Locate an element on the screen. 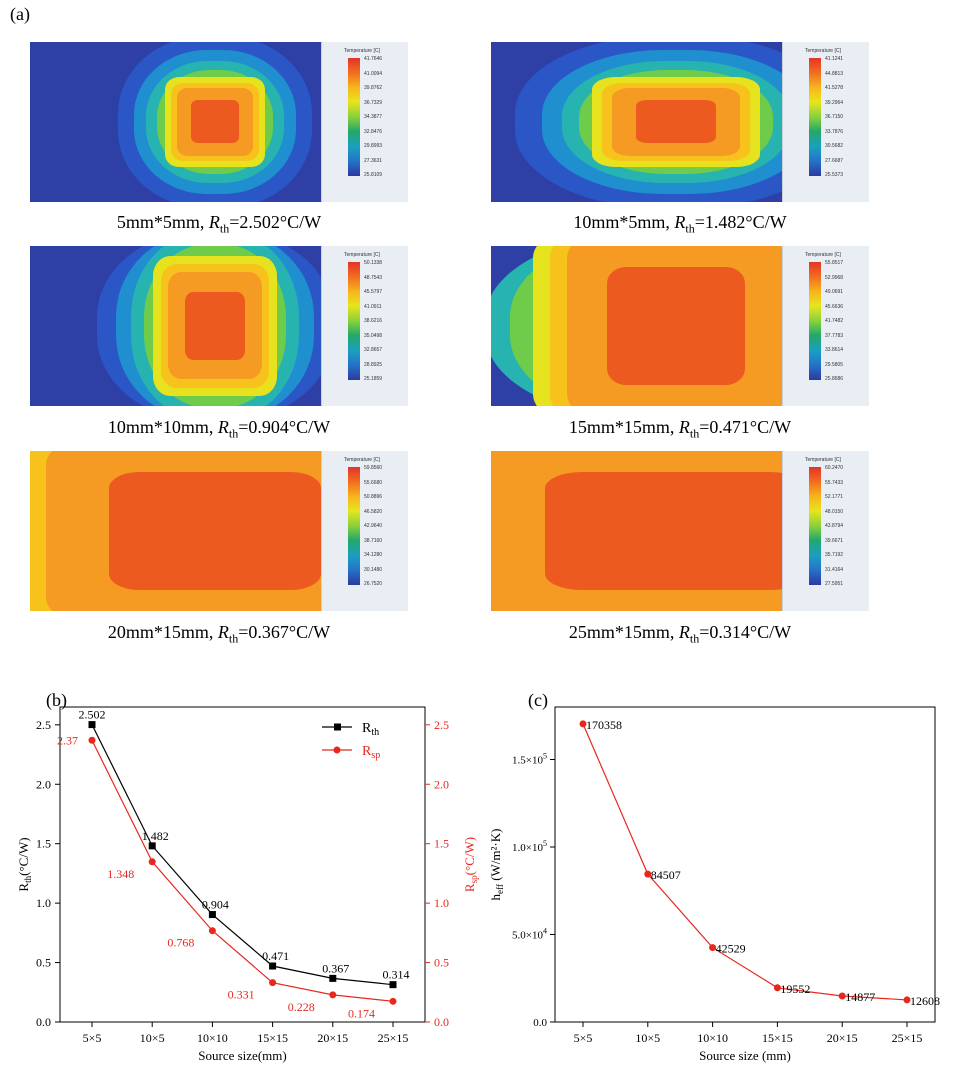  legend-tick: 25.1859 is located at coordinates (373, 379).